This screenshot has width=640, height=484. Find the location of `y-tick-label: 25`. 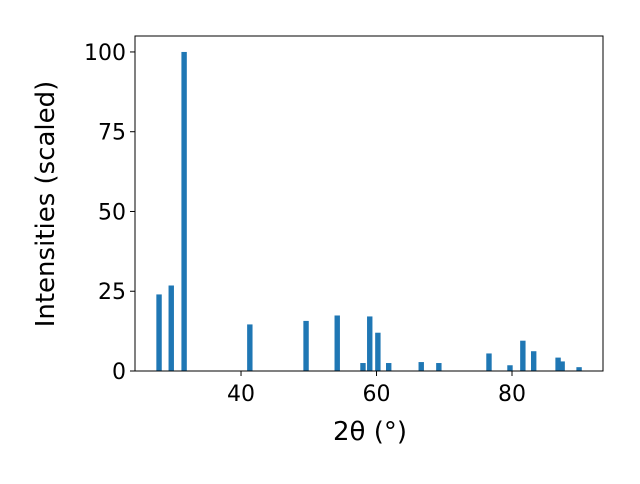

y-tick-label: 25 is located at coordinates (112, 292).